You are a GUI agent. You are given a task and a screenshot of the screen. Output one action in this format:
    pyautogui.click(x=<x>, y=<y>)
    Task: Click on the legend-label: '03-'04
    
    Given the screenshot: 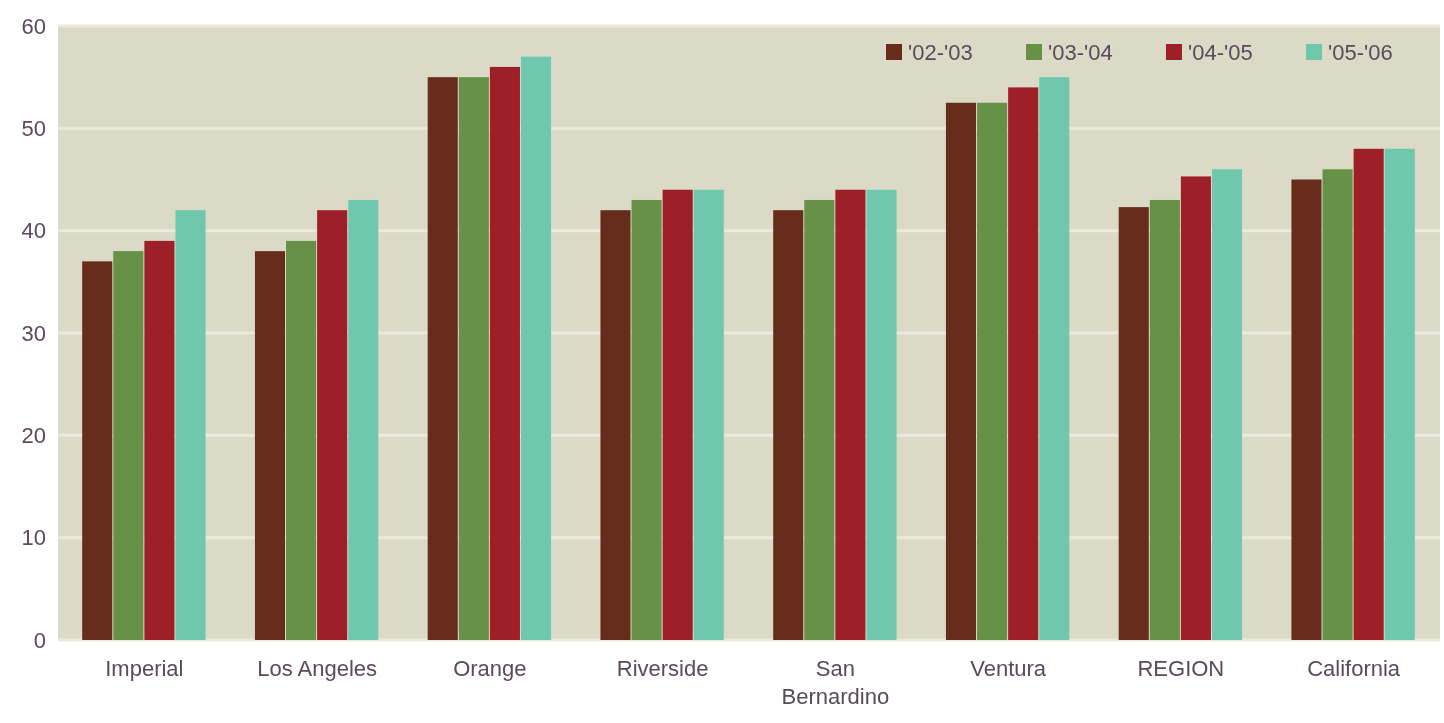 What is the action you would take?
    pyautogui.click(x=1080, y=52)
    